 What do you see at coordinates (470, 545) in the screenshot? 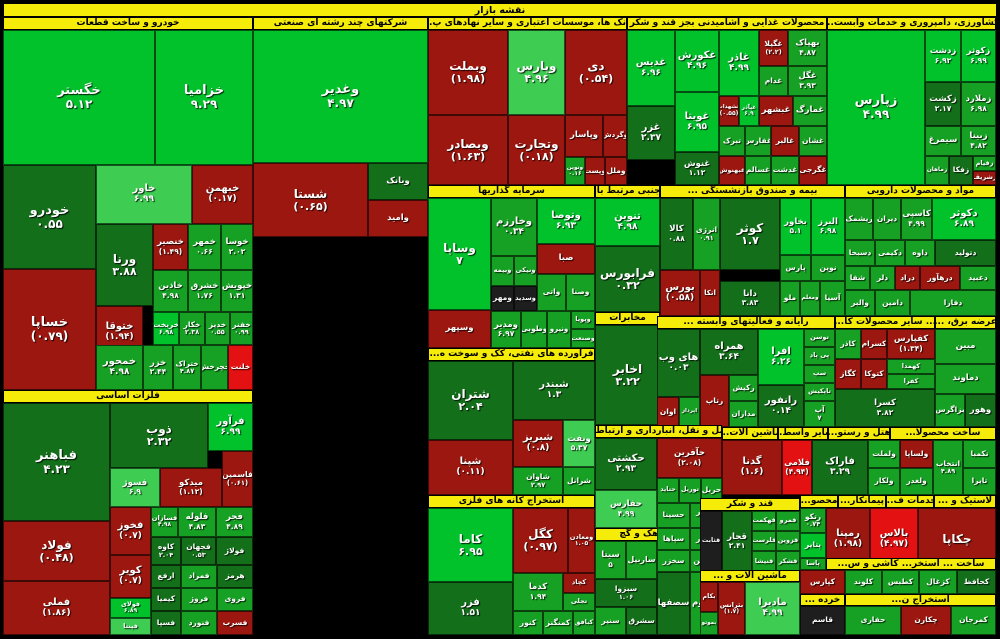
I see `treemap-tile: کاما ۶.۹۵` at bounding box center [470, 545].